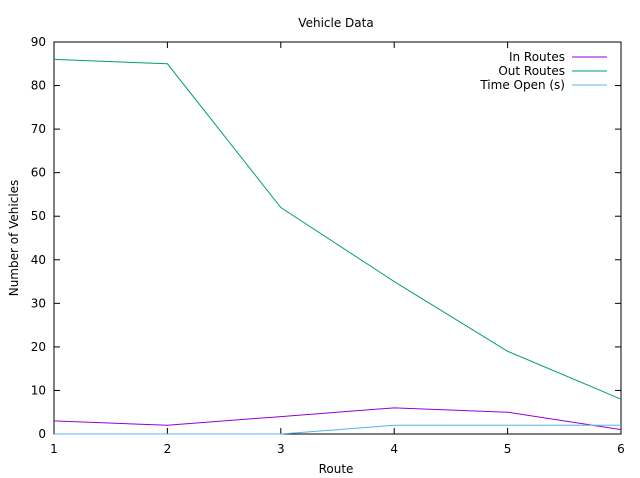  Describe the element at coordinates (38, 86) in the screenshot. I see `y-tick-label: 80` at that location.